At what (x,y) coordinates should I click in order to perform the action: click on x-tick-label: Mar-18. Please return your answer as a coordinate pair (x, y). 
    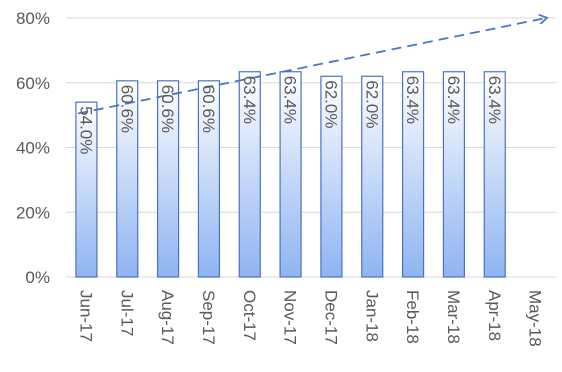
    Looking at the image, I should click on (453, 317).